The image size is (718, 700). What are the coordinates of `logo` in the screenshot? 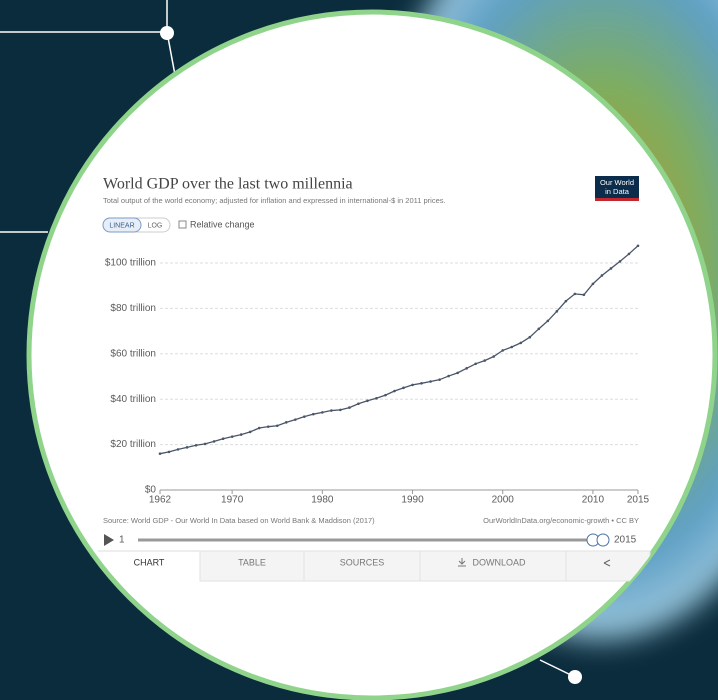 It's located at (617, 188).